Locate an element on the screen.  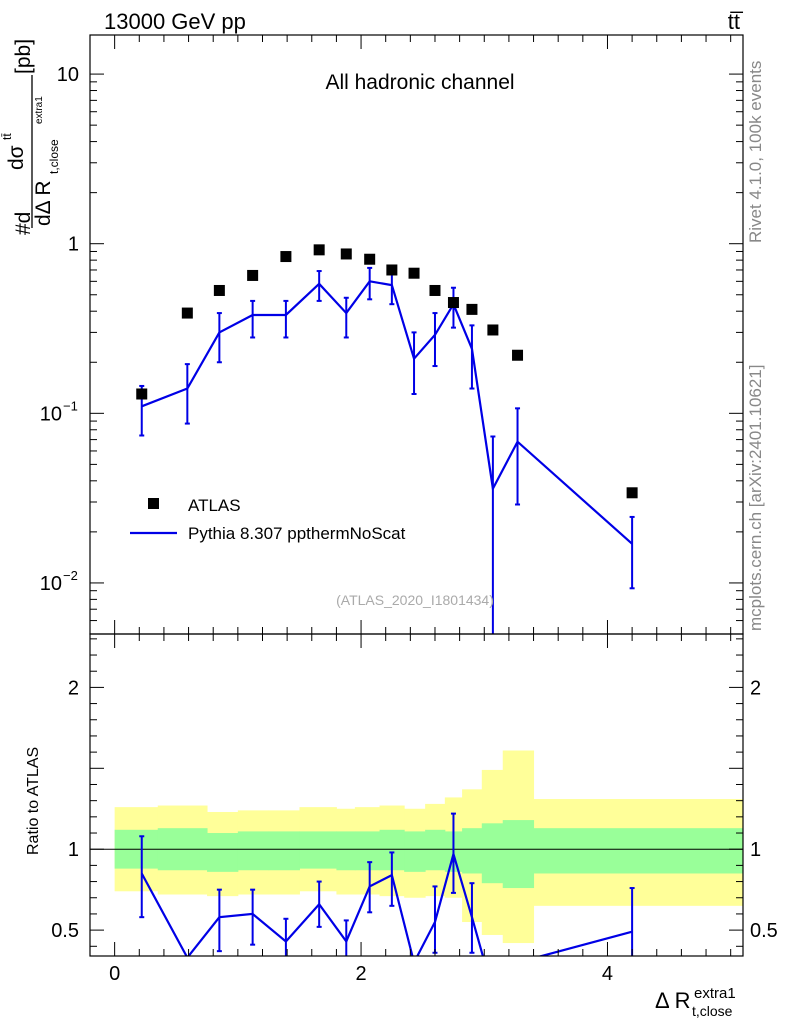
rivet-version-label: Rivet 4.1.0, 100k events is located at coordinates (755, 152).